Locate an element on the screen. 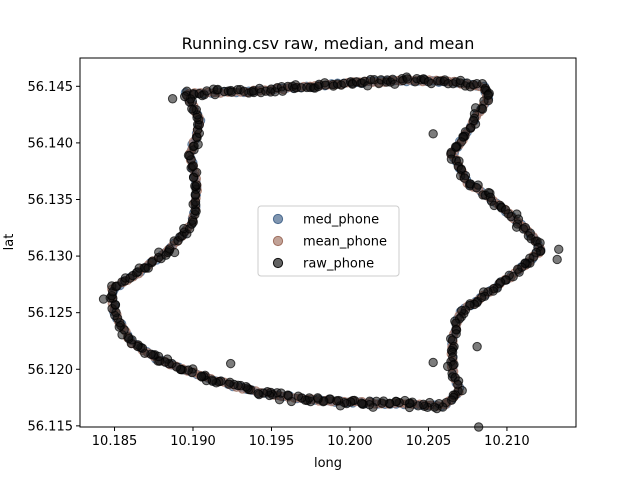 The width and height of the screenshot is (640, 480). legend-label-med-phone: med_phone is located at coordinates (341, 220).